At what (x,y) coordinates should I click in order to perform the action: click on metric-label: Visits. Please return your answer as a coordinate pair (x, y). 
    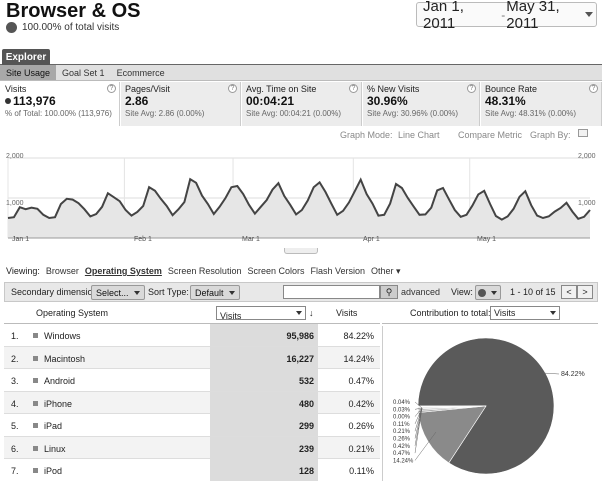
    Looking at the image, I should click on (16, 89).